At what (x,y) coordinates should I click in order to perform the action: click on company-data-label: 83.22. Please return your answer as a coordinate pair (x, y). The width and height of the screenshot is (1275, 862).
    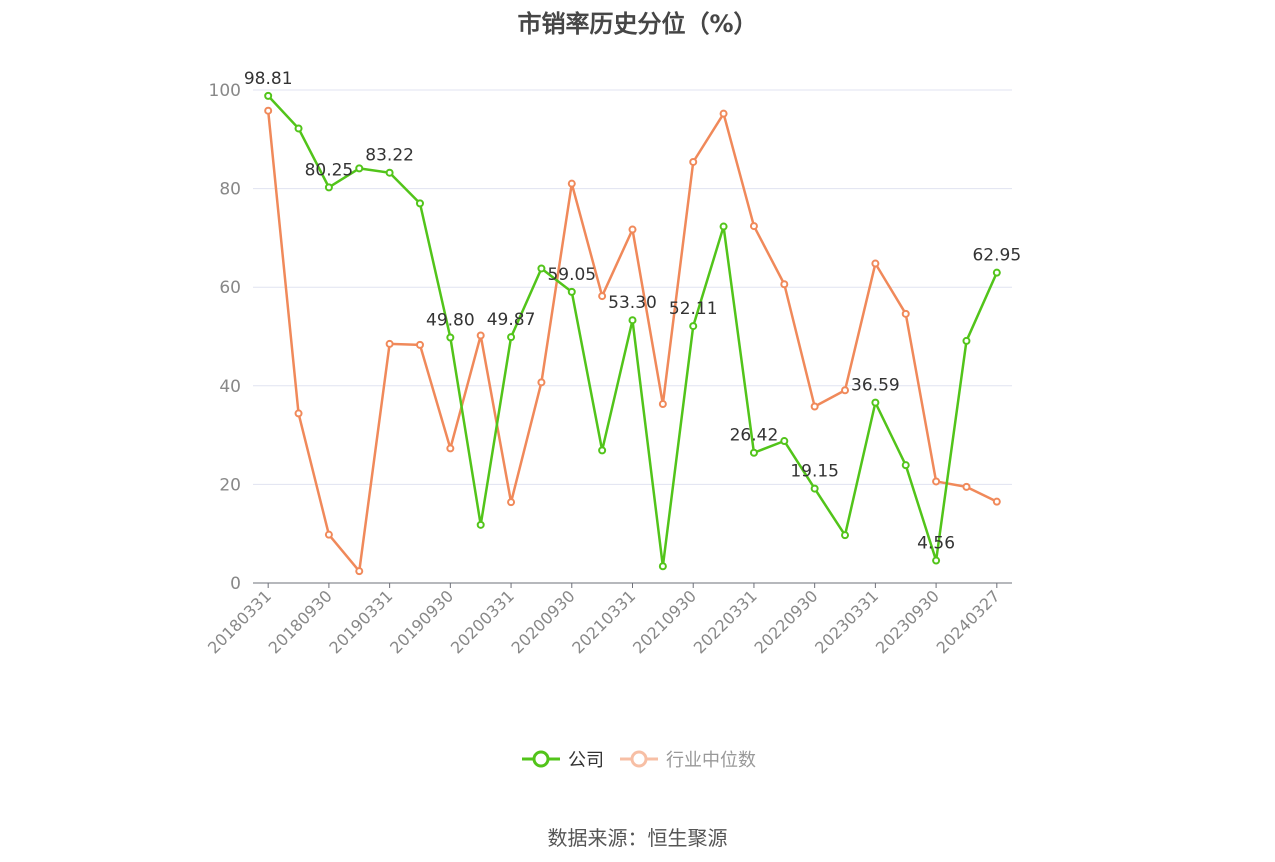
    Looking at the image, I should click on (389, 156).